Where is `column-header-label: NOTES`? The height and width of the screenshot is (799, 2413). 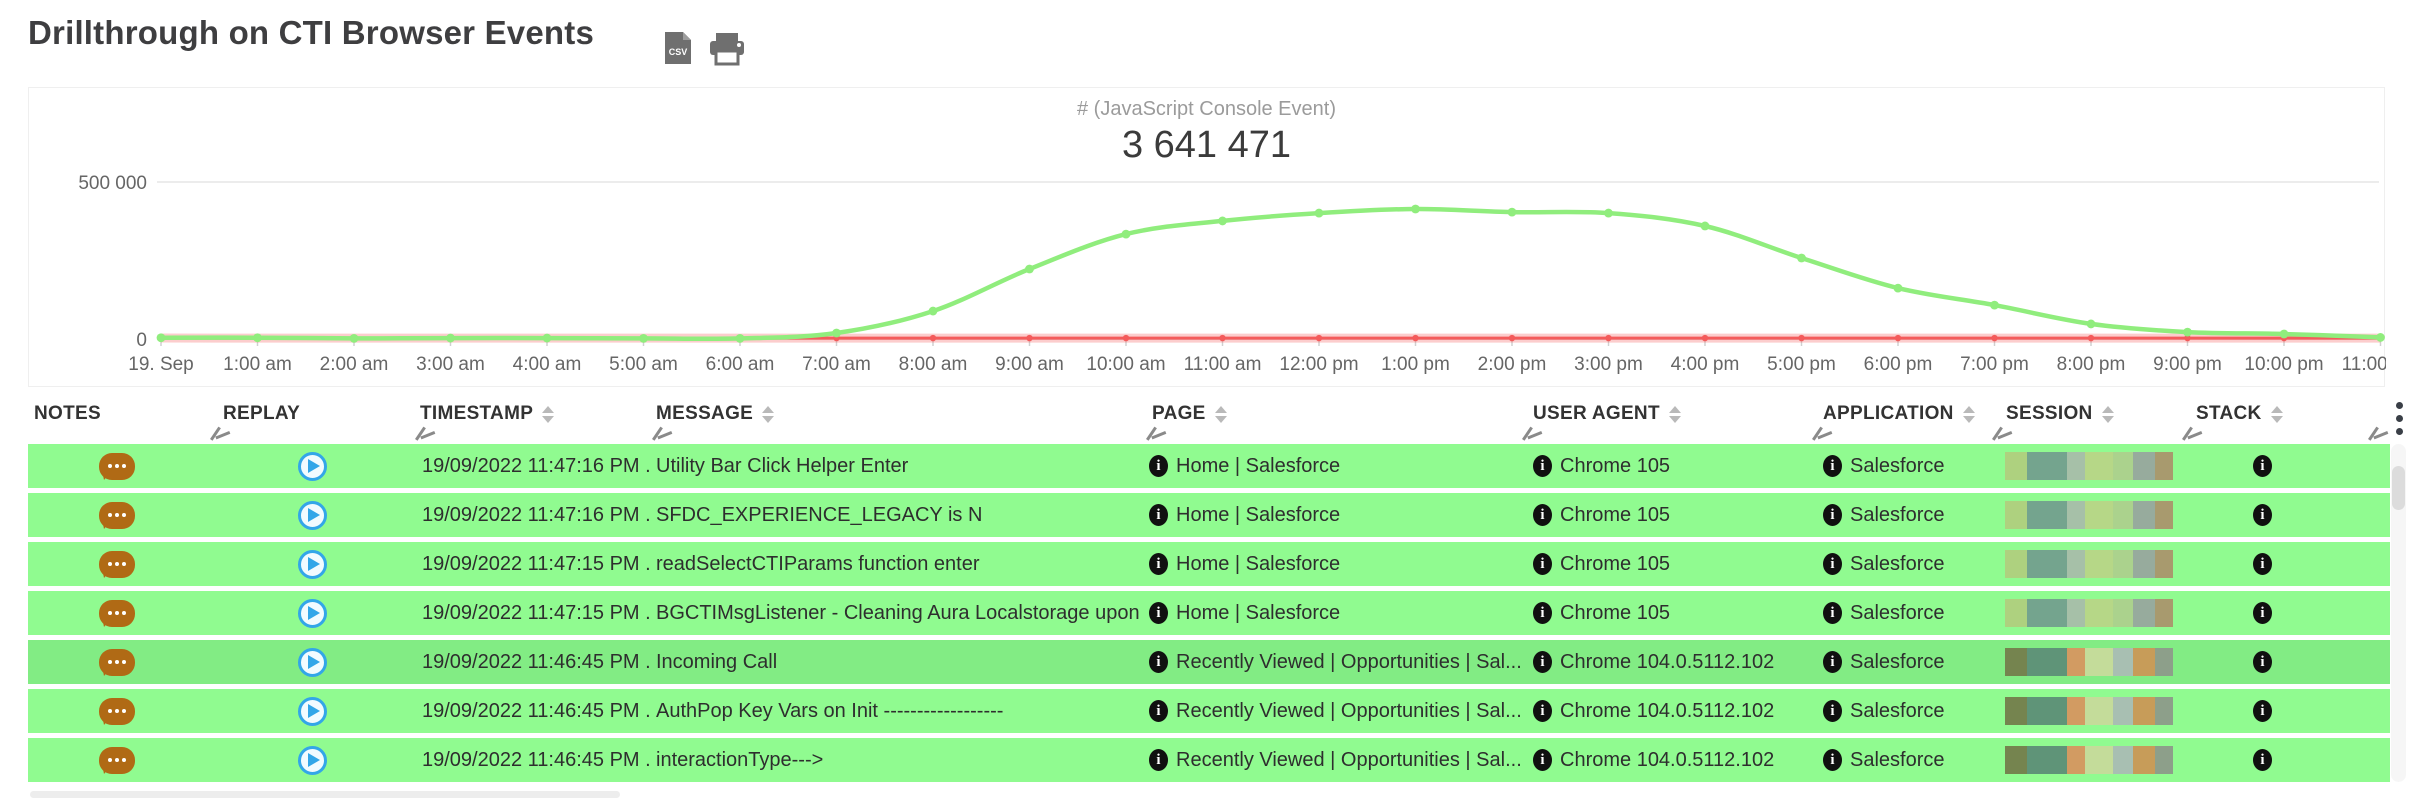
column-header-label: NOTES is located at coordinates (67, 413).